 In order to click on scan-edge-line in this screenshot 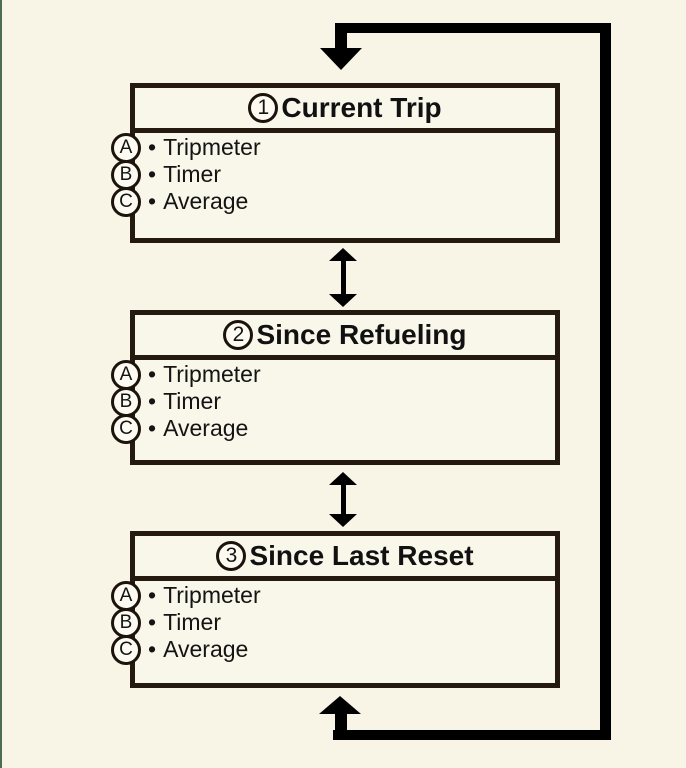, I will do `click(1, 384)`.